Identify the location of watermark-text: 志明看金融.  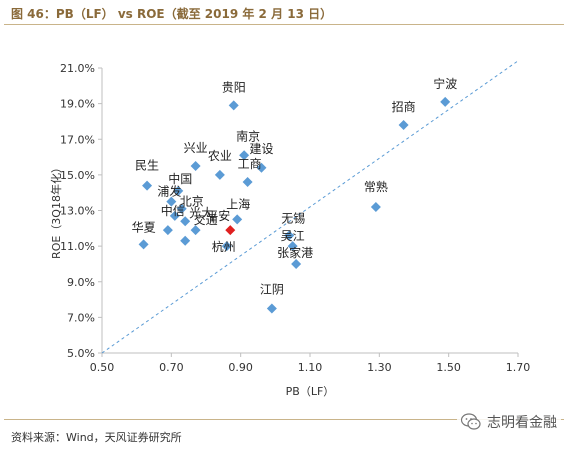
(522, 423).